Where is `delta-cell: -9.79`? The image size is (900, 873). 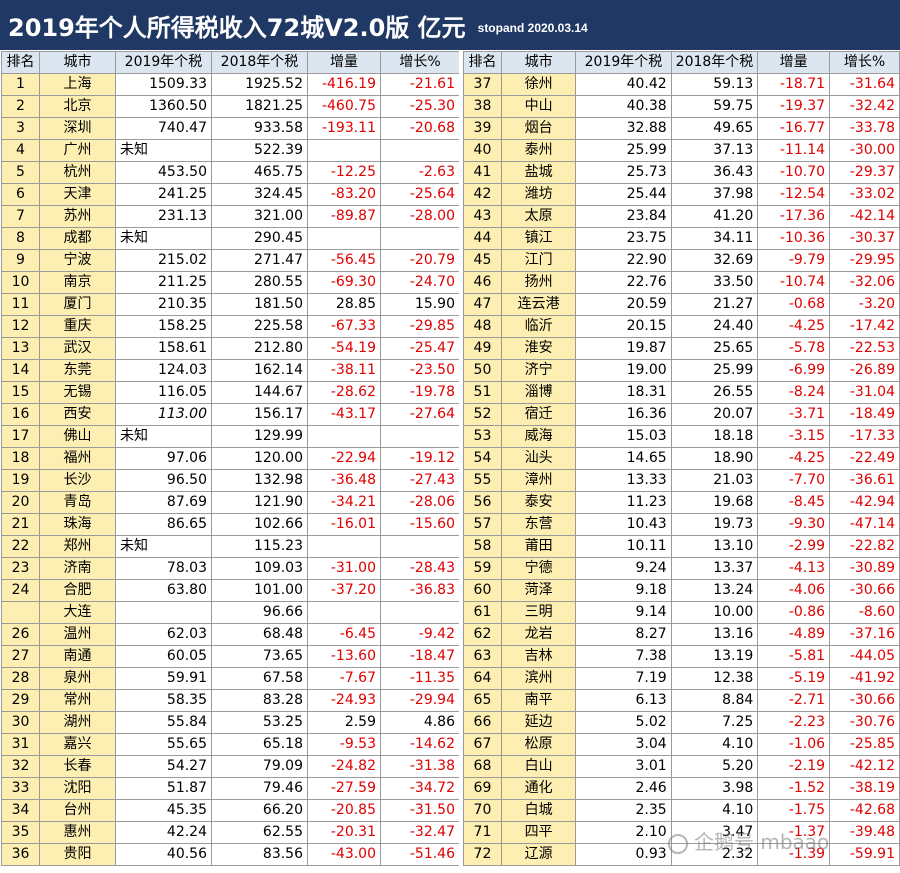 delta-cell: -9.79 is located at coordinates (794, 260).